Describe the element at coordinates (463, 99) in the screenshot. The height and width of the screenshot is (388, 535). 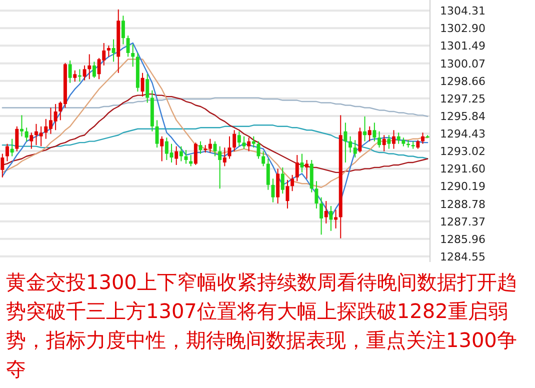
I see `y-tick-label: 1297.25` at that location.